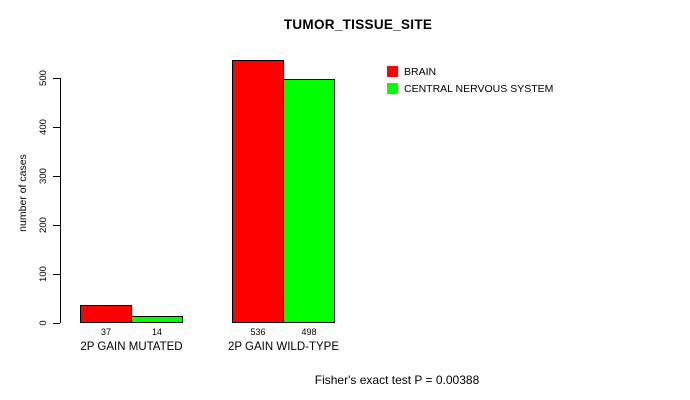 This screenshot has height=400, width=690. Describe the element at coordinates (392, 88) in the screenshot. I see `legend-swatch-central-nervous-system` at that location.